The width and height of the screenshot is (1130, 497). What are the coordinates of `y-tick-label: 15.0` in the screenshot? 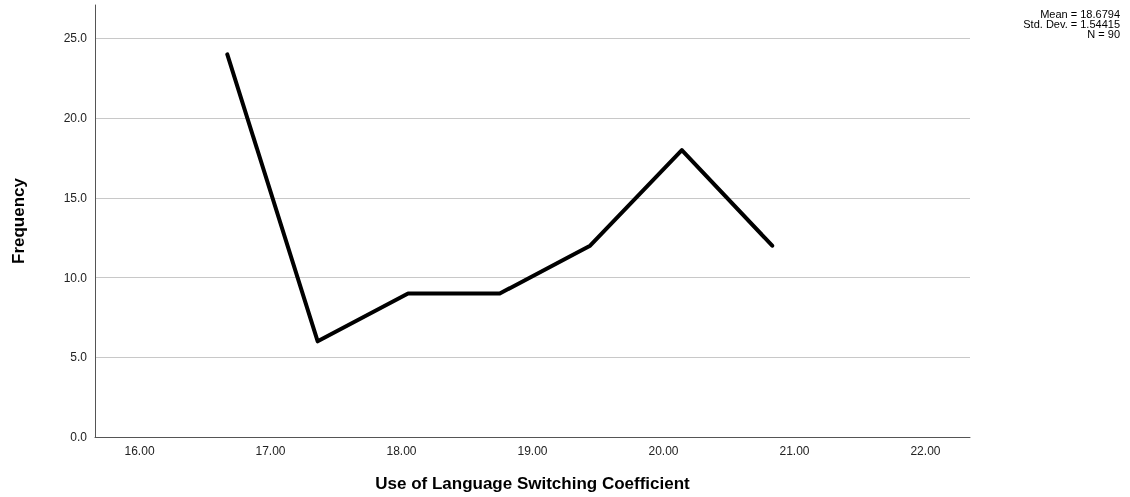 It's located at (75, 197).